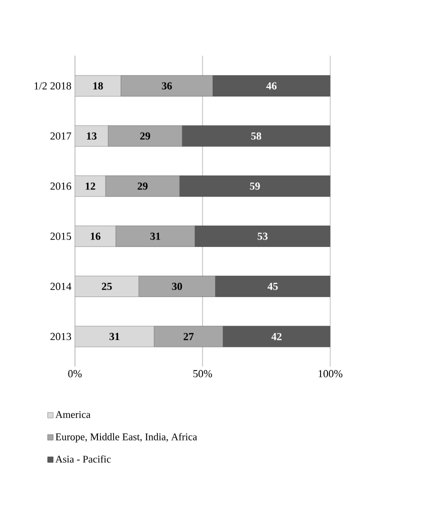 The image size is (421, 522). I want to click on data-label: 16, so click(95, 236).